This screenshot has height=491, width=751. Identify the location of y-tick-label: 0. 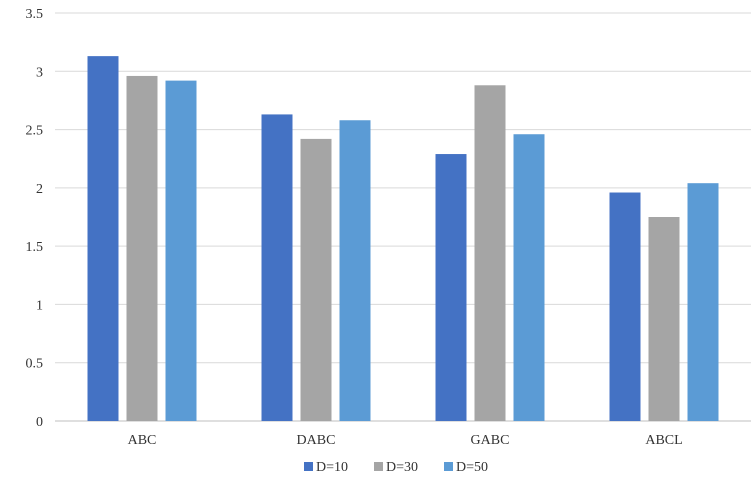
(39, 422).